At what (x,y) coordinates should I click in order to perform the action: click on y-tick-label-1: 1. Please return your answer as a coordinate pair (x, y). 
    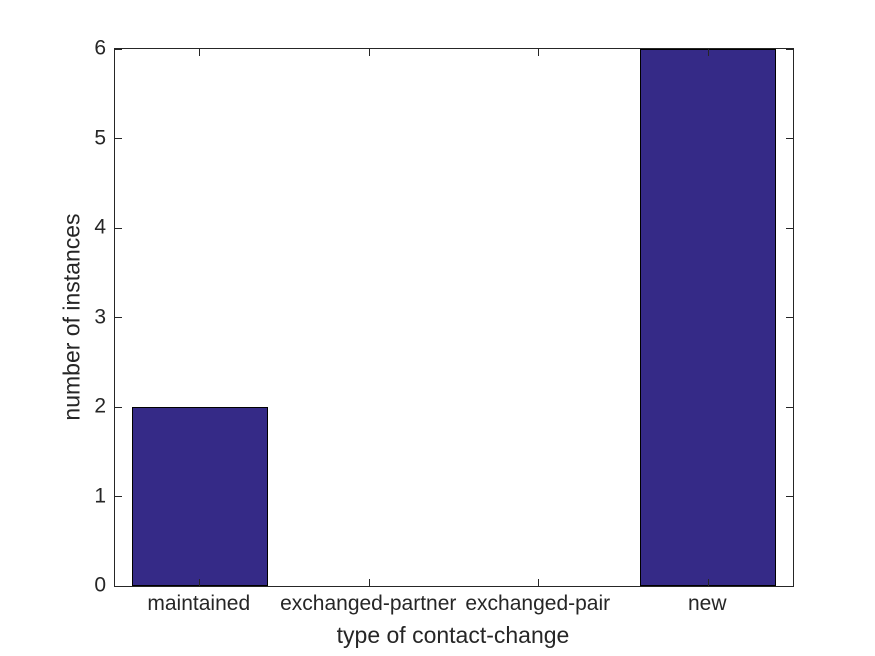
    Looking at the image, I should click on (100, 495).